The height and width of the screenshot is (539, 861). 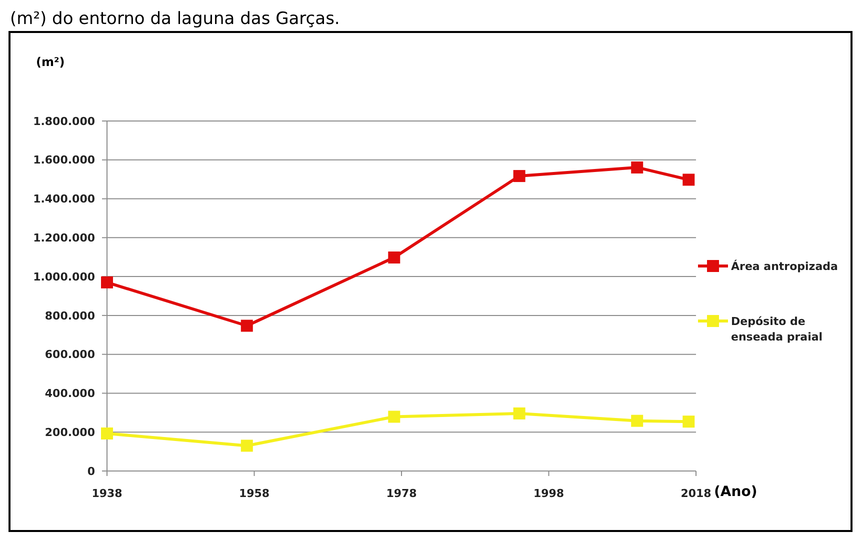 What do you see at coordinates (91, 471) in the screenshot?
I see `y-tick-label: 0` at bounding box center [91, 471].